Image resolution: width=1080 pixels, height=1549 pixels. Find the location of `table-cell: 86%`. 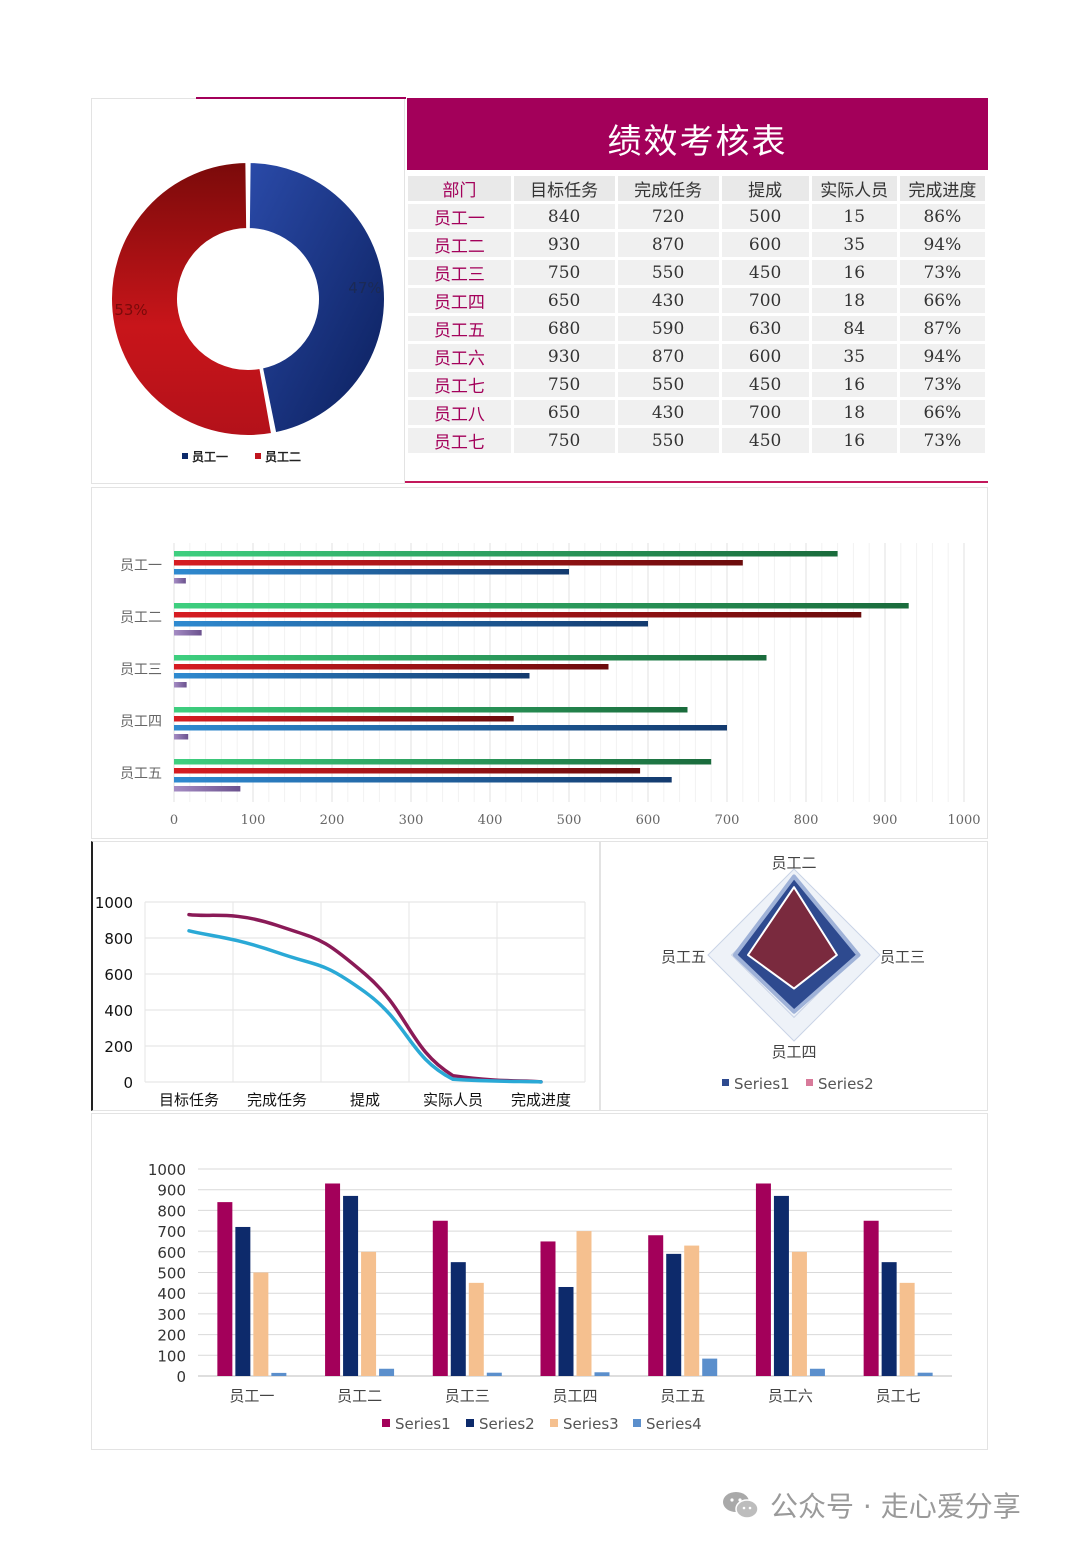

table-cell: 86% is located at coordinates (942, 216).